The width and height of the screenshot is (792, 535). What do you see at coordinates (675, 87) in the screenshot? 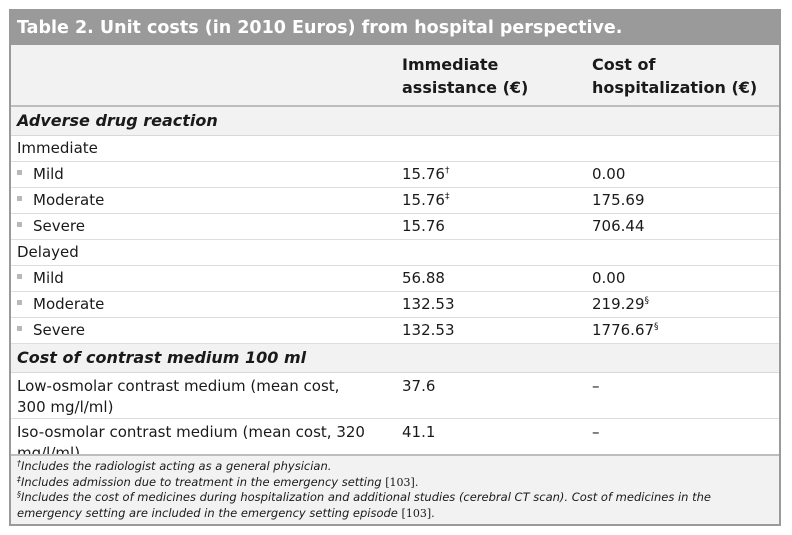
I see `column-header-line: hospitalization (€)` at bounding box center [675, 87].